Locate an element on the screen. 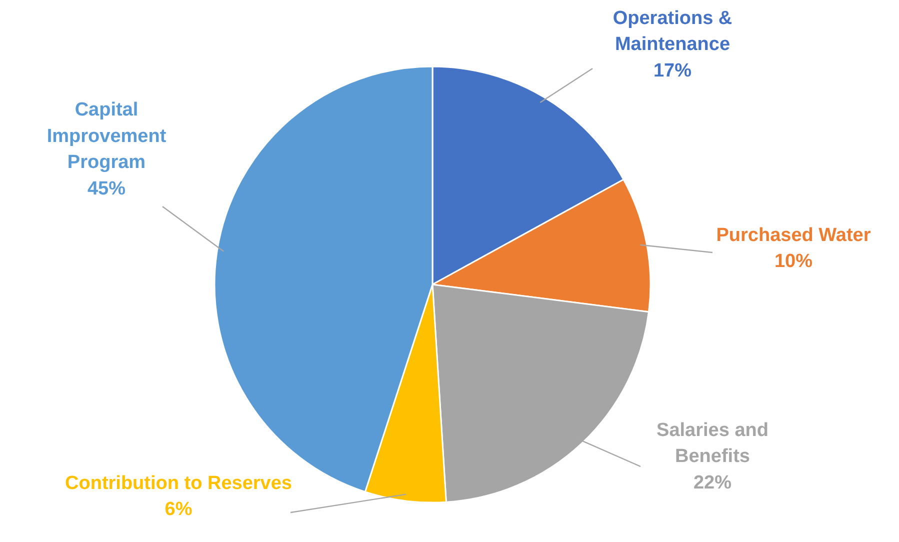  slice-label: Purchased Water is located at coordinates (794, 235).